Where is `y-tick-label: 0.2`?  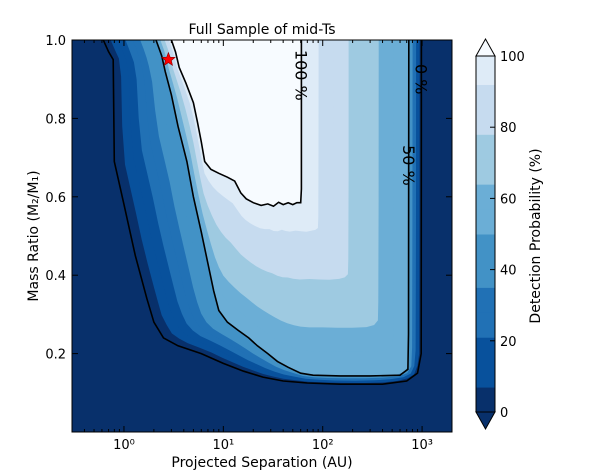 y-tick-label: 0.2 is located at coordinates (55, 355).